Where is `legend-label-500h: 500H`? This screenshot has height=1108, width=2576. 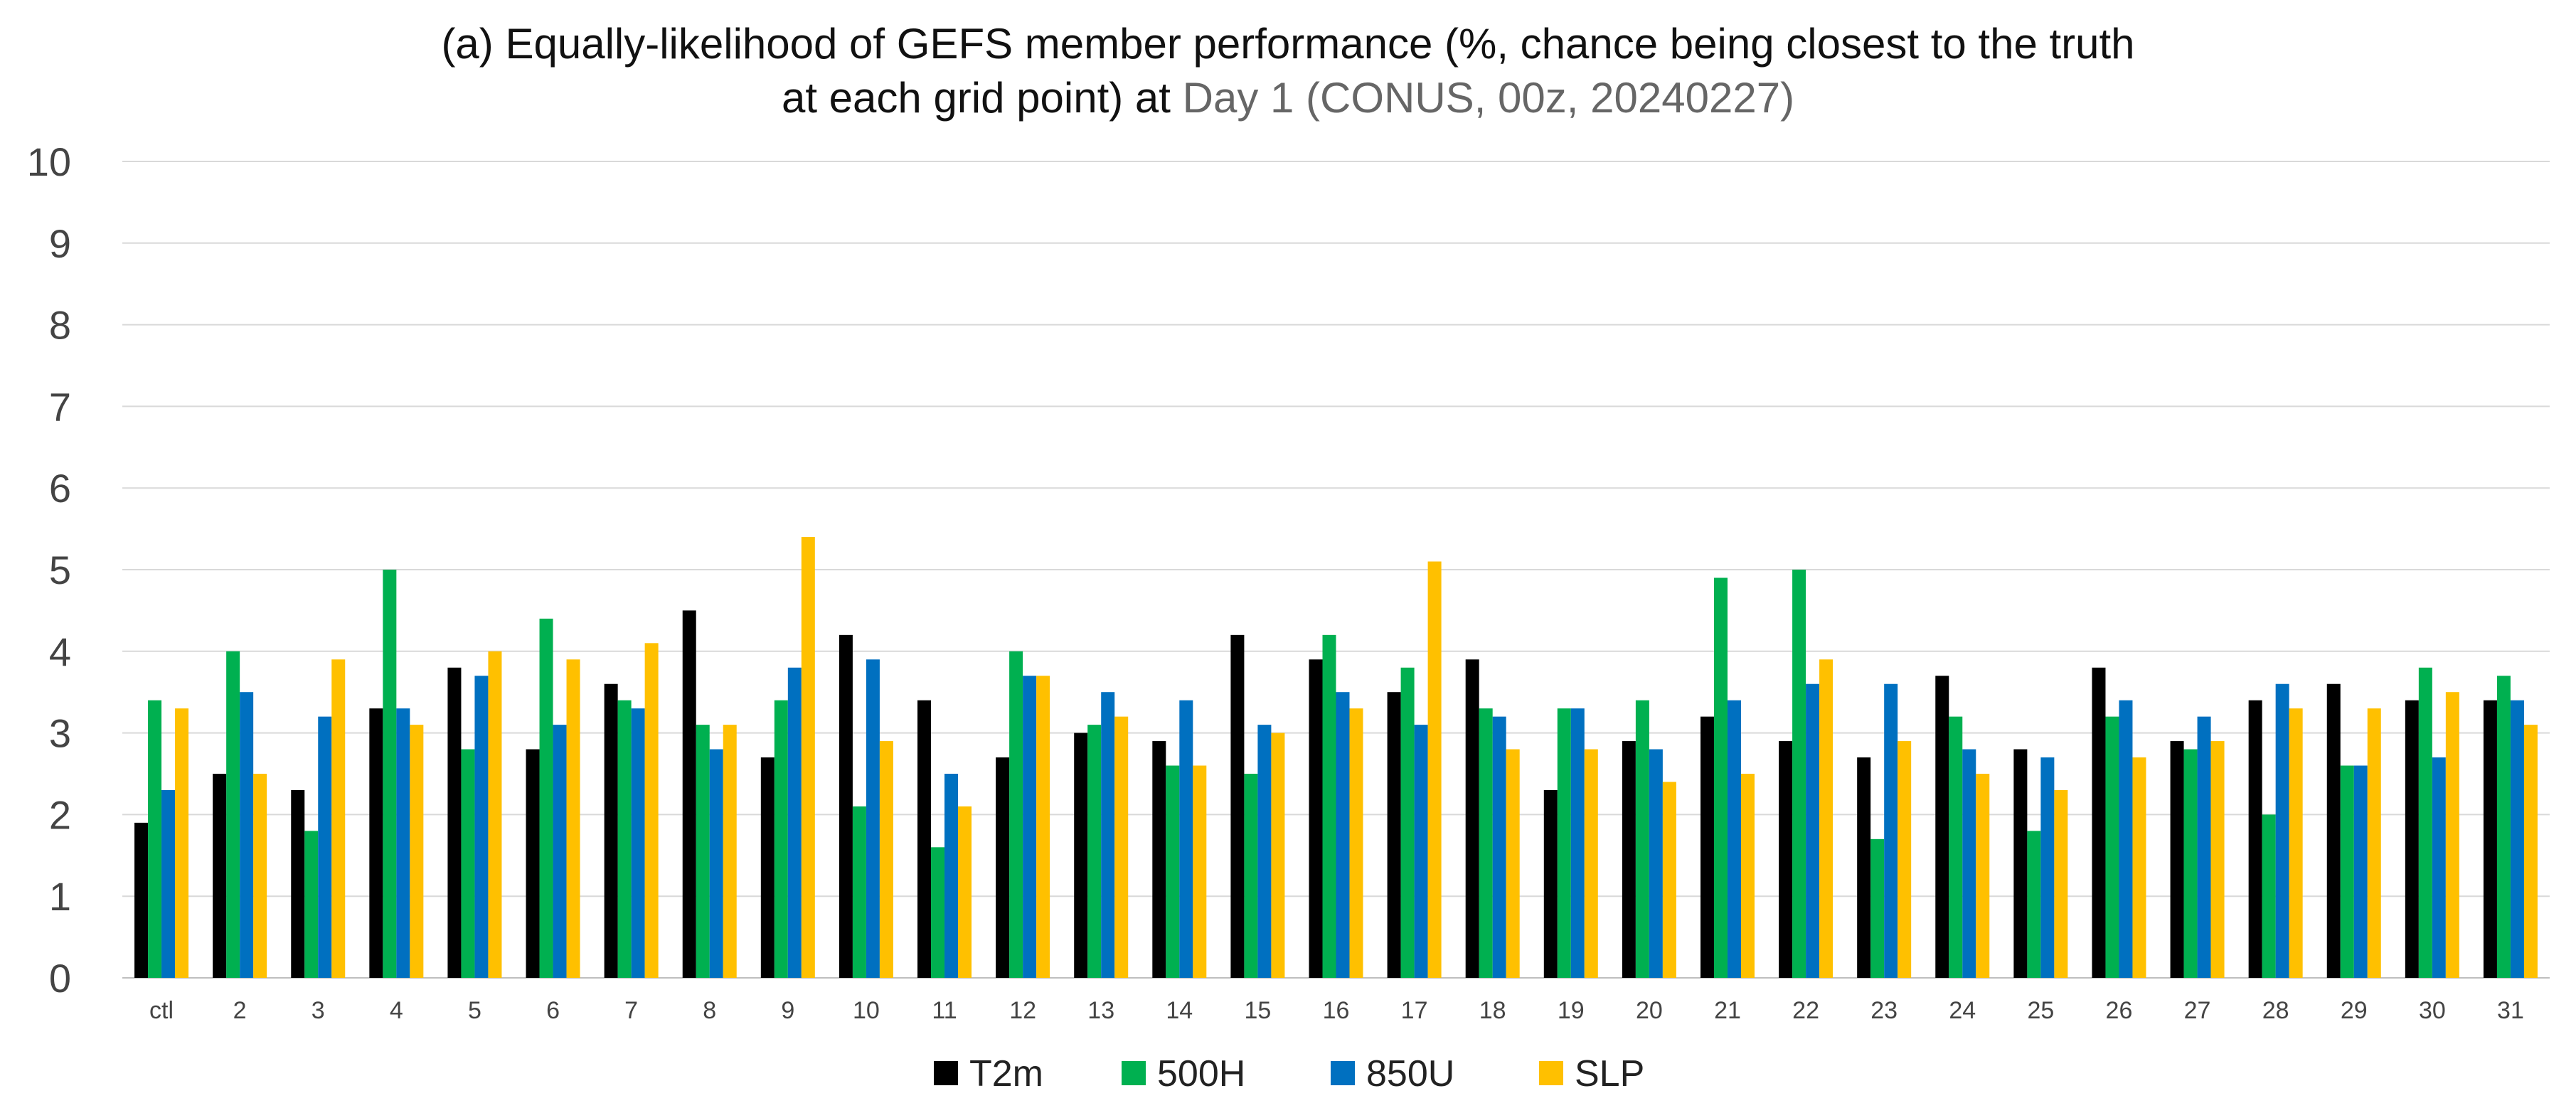
legend-label-500h: 500H is located at coordinates (1201, 1073).